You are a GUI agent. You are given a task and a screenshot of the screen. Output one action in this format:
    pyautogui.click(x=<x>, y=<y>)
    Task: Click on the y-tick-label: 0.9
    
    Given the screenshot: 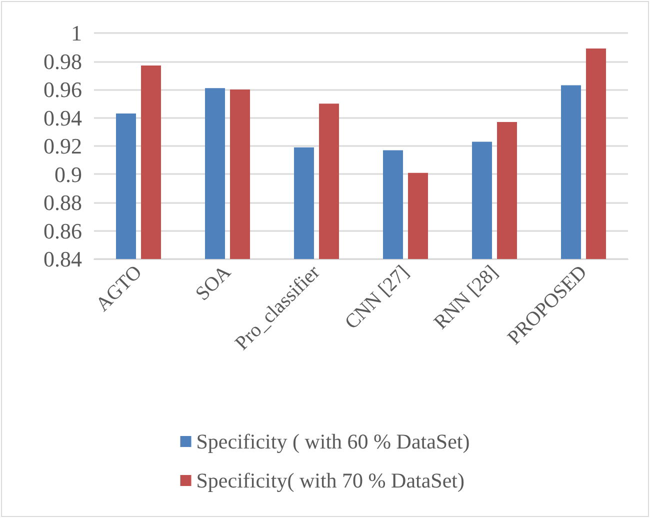 What is the action you would take?
    pyautogui.click(x=68, y=174)
    